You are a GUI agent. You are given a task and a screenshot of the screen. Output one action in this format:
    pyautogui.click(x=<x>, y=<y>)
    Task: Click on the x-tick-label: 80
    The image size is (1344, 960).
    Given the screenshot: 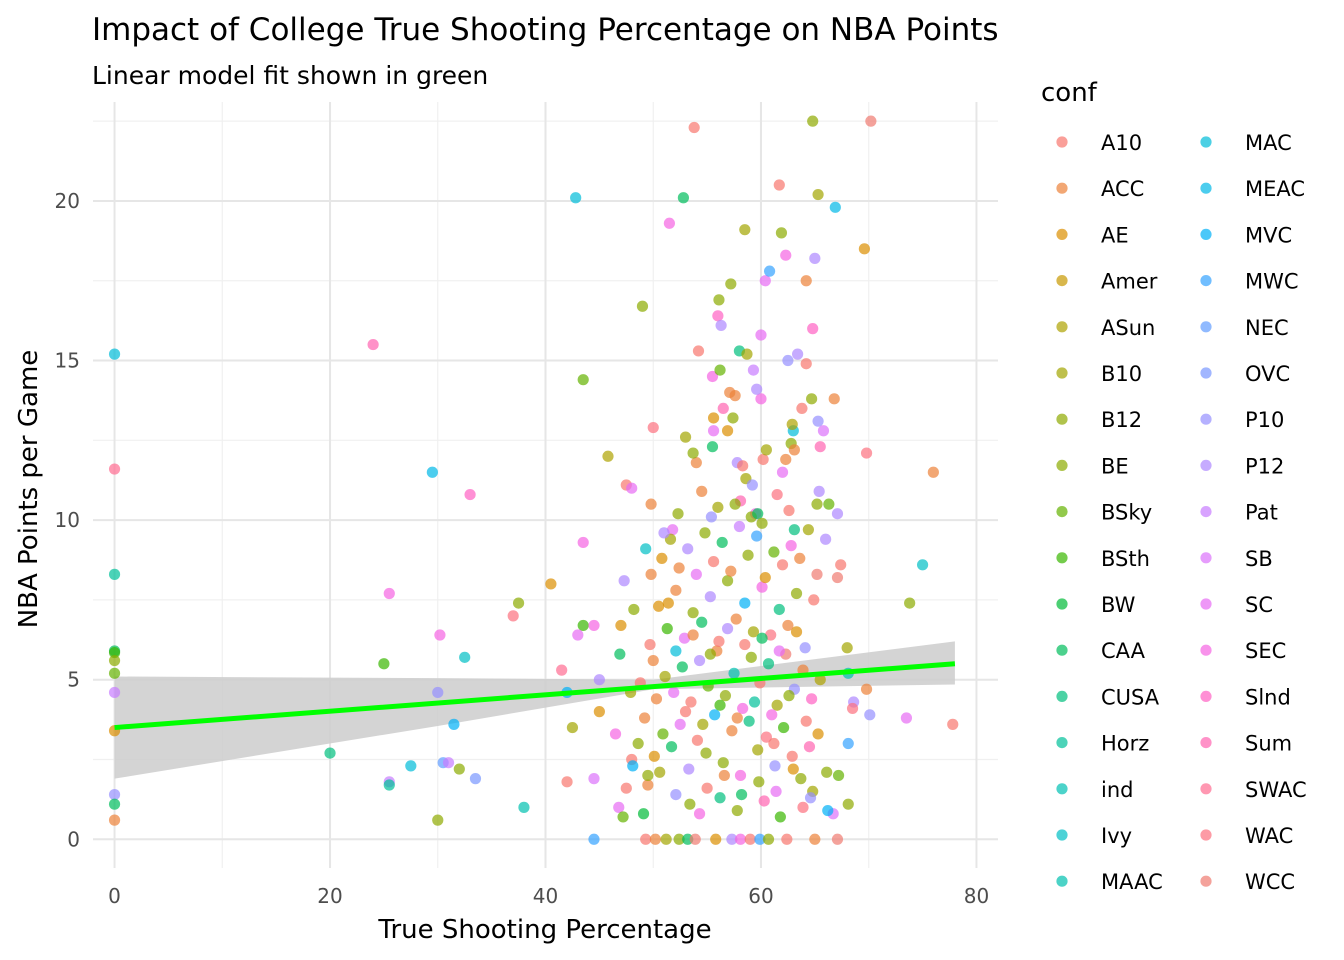 What is the action you would take?
    pyautogui.click(x=976, y=896)
    